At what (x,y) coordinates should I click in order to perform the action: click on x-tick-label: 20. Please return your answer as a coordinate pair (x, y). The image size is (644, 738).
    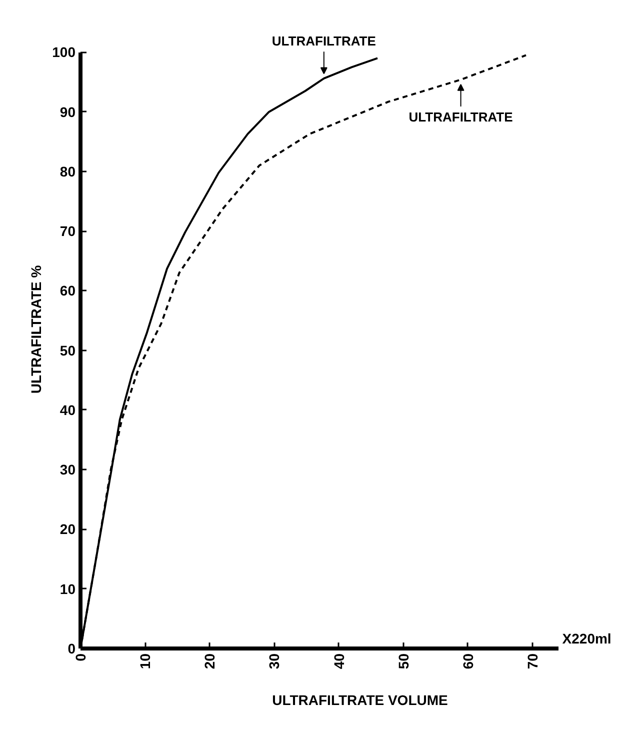
    Looking at the image, I should click on (210, 661).